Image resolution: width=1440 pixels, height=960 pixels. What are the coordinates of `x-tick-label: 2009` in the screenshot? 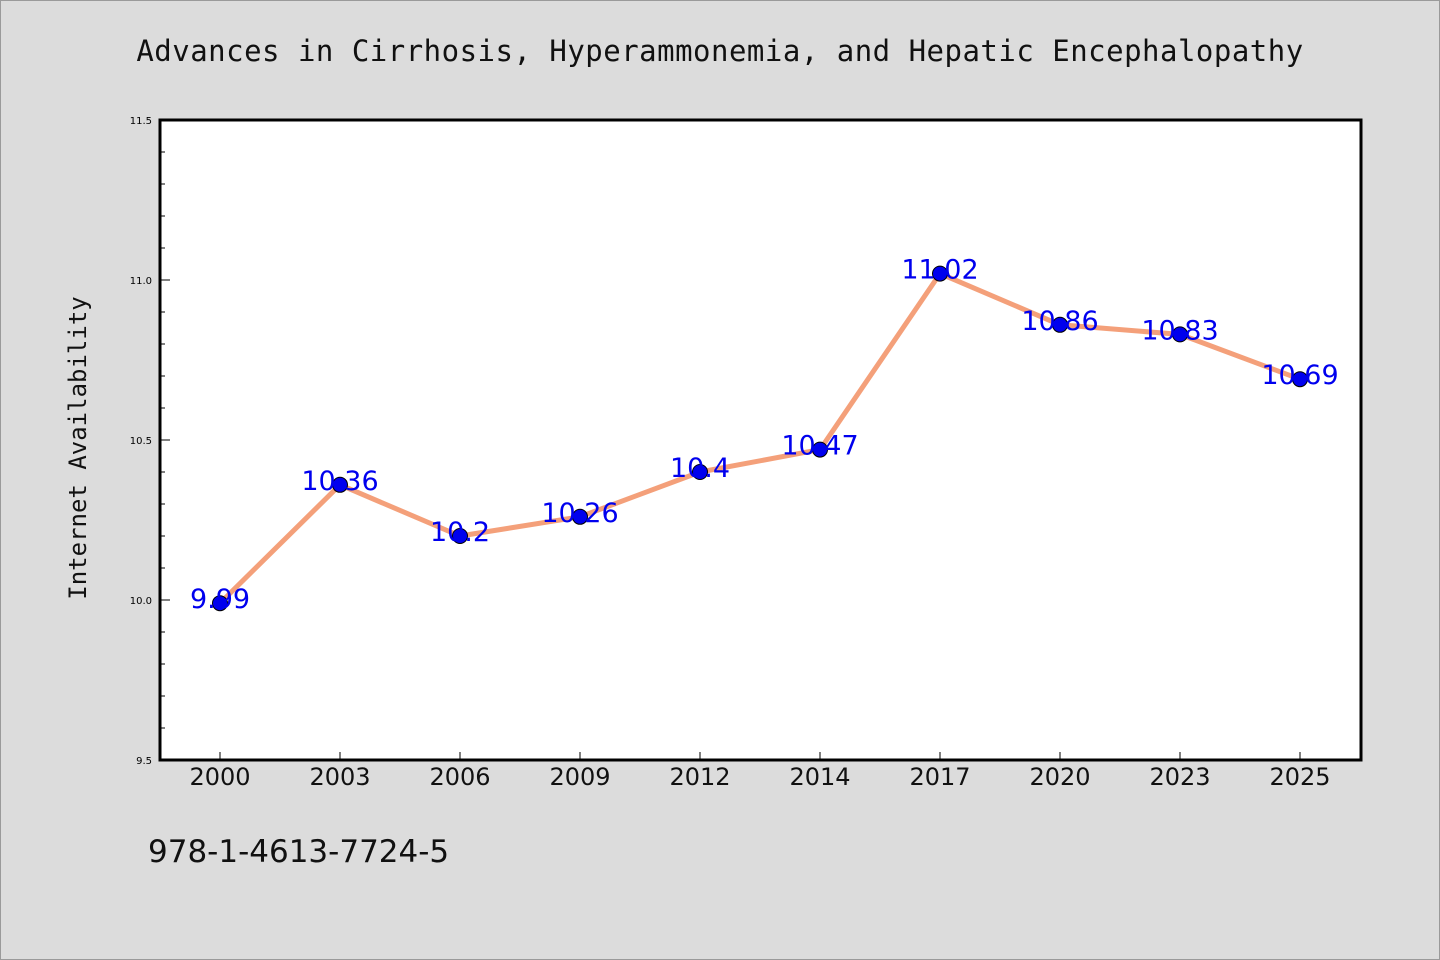 It's located at (579, 777).